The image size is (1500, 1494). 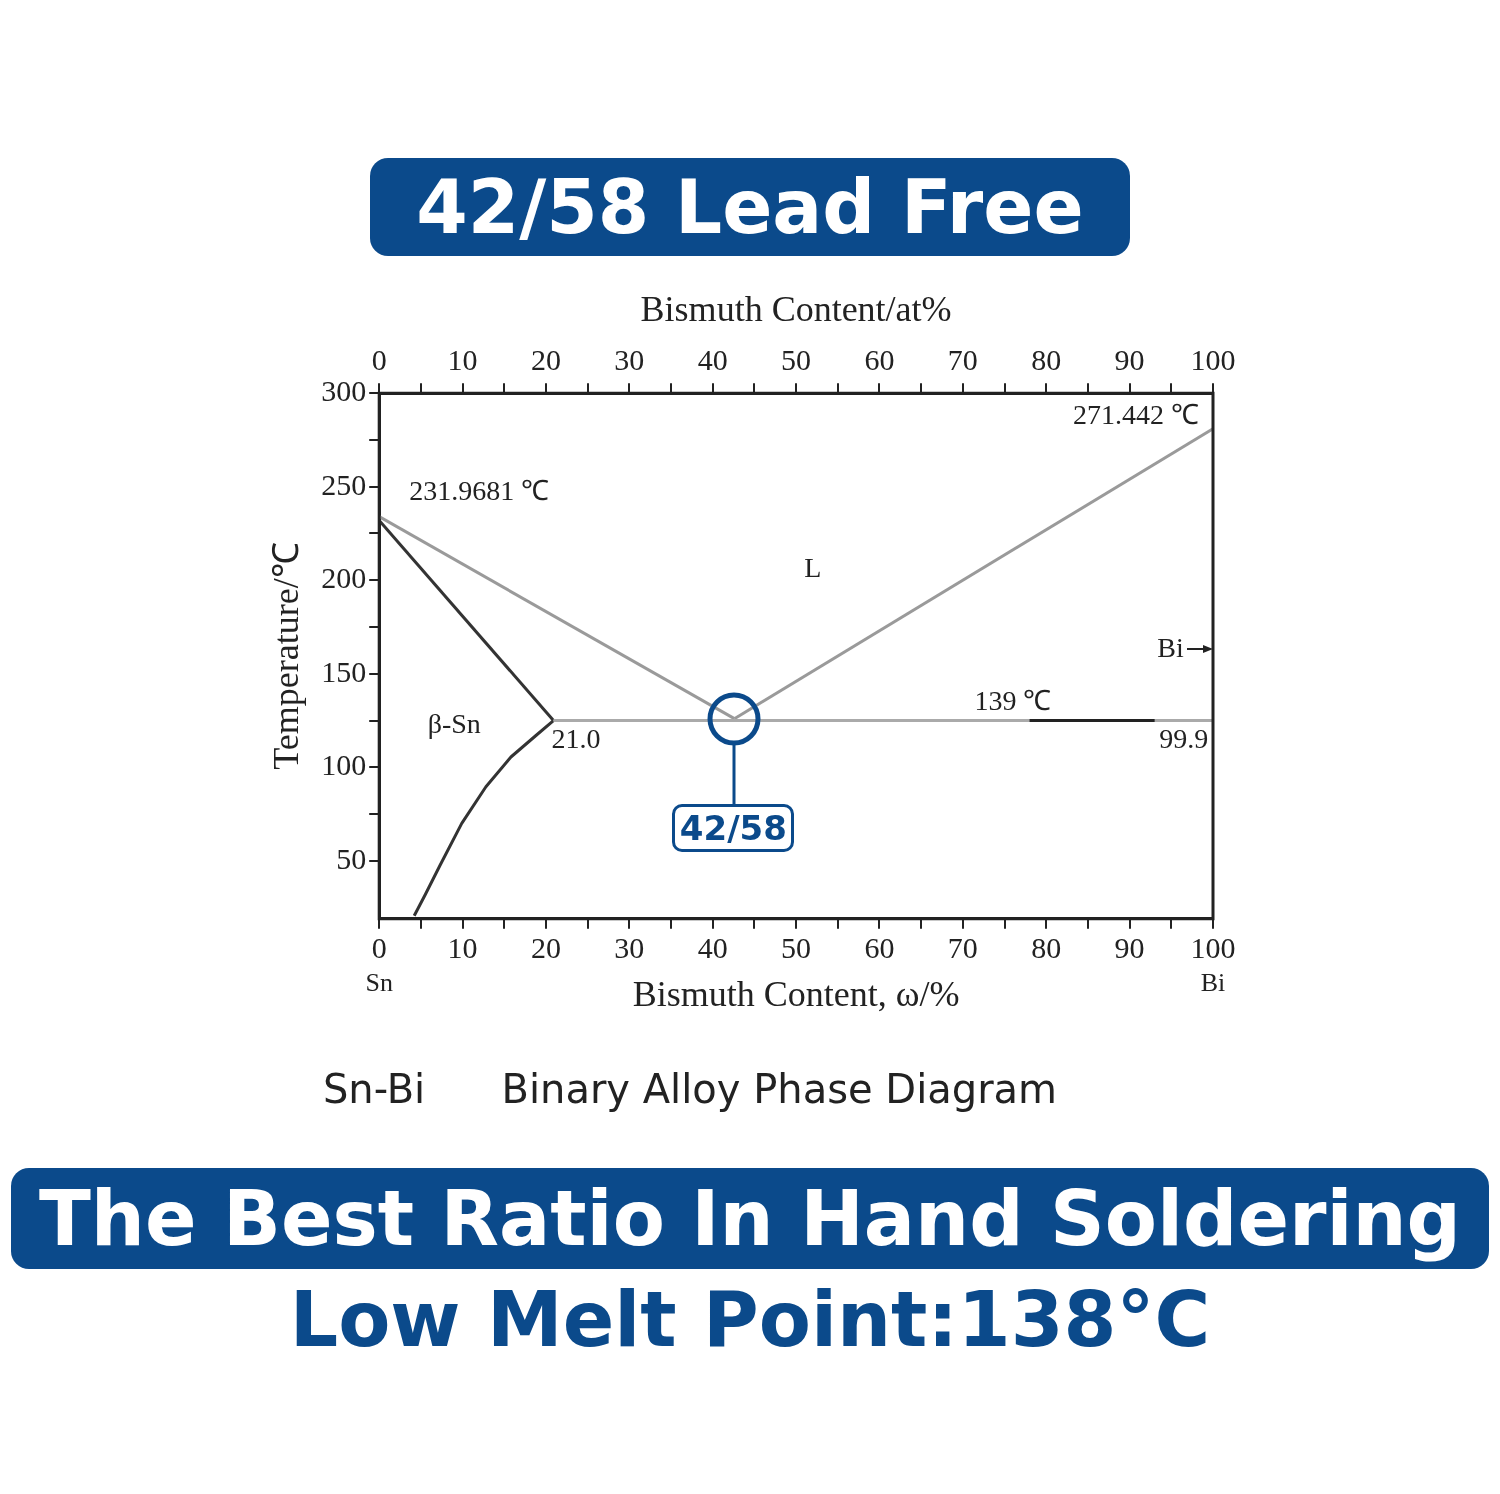 What do you see at coordinates (879, 360) in the screenshot?
I see `x2-tick-label: 60` at bounding box center [879, 360].